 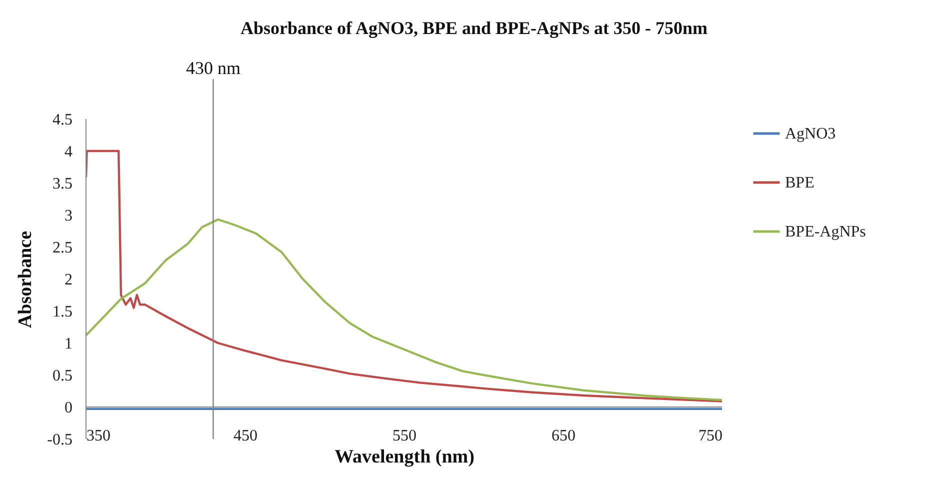 I want to click on x-tick-label: 350, so click(x=98, y=436).